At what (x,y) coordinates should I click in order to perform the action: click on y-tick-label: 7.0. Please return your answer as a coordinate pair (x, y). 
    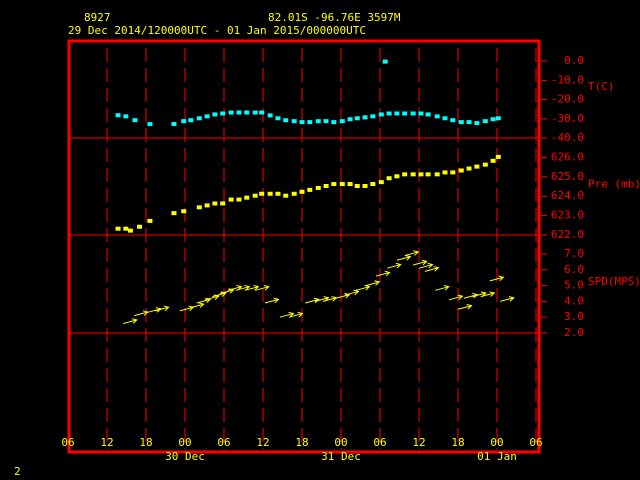
    Looking at the image, I should click on (574, 253).